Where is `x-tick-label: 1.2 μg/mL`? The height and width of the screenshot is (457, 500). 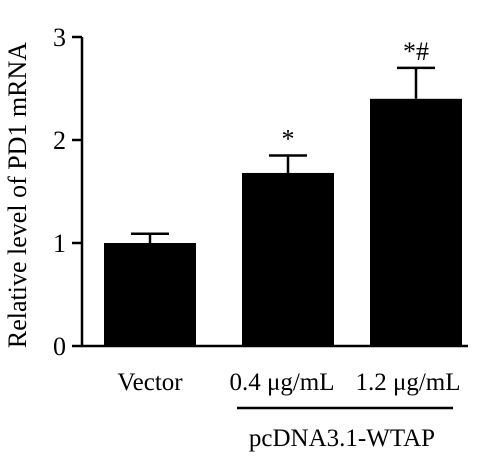
x-tick-label: 1.2 μg/mL is located at coordinates (407, 382).